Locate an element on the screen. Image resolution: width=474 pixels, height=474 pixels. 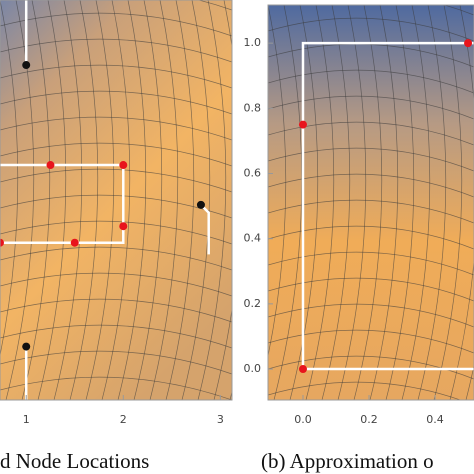
x-tick-label: 3 is located at coordinates (220, 419).